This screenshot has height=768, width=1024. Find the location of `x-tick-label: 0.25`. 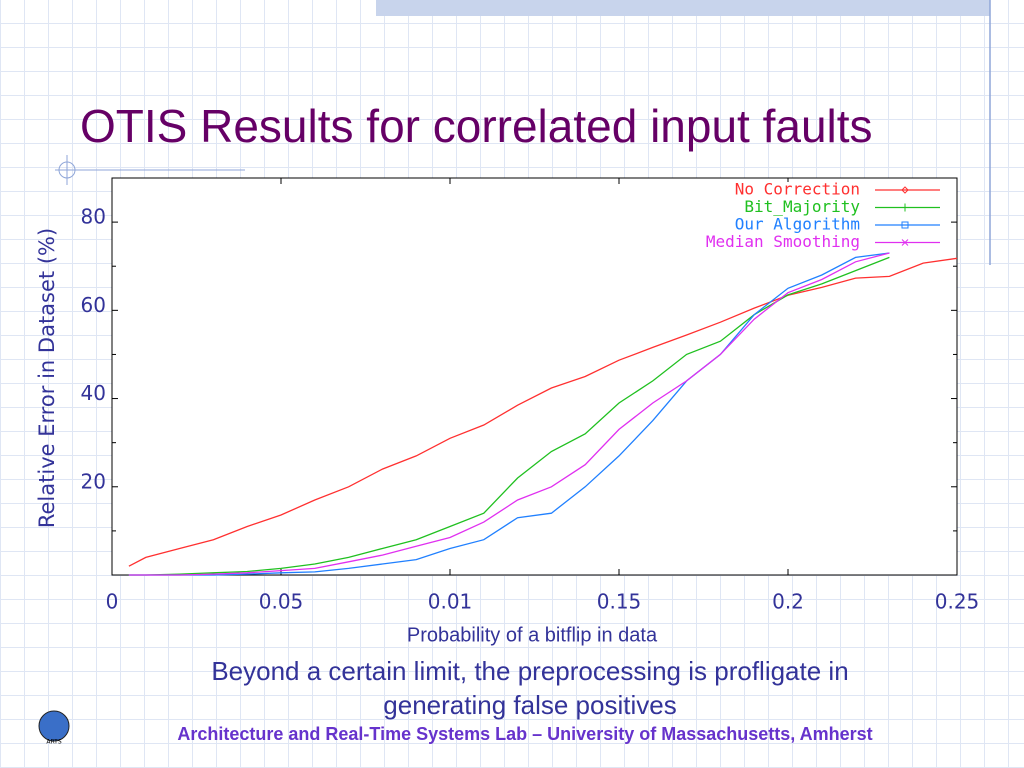

x-tick-label: 0.25 is located at coordinates (957, 602).